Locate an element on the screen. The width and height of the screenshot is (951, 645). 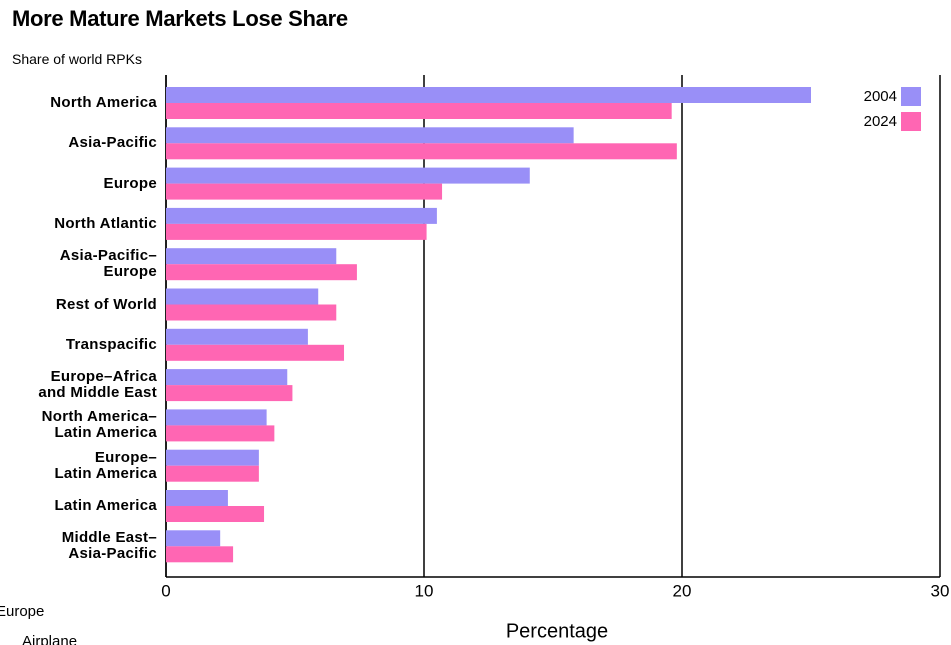
y-tick-label: North America– Latin America is located at coordinates (99, 425).